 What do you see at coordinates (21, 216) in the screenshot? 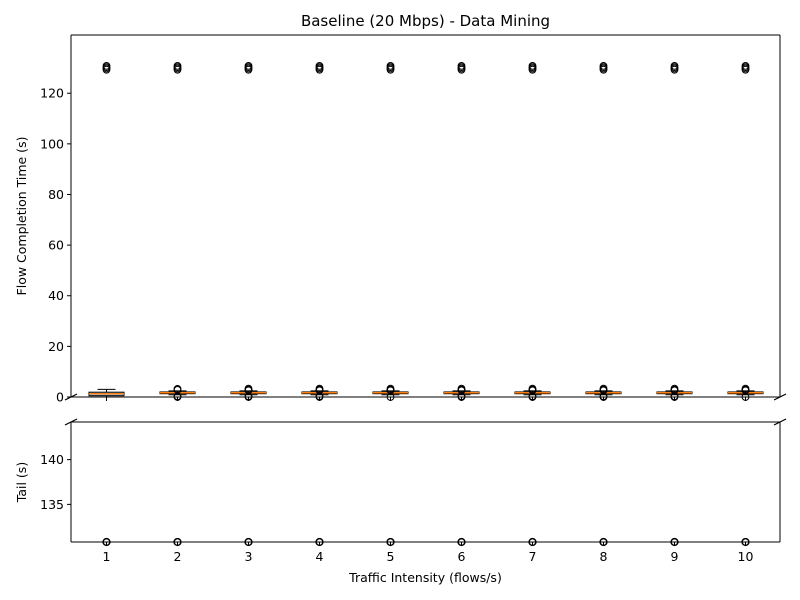
I see `main-y-axis-label: Flow Completion Time (s)` at bounding box center [21, 216].